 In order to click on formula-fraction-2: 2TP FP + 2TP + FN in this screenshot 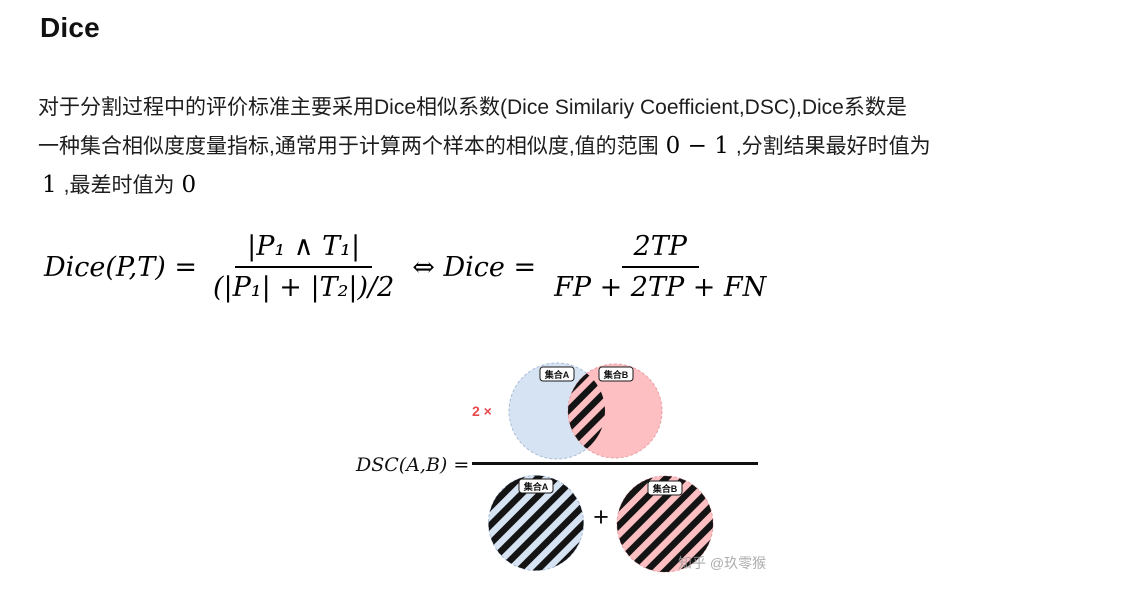, I will do `click(660, 267)`.